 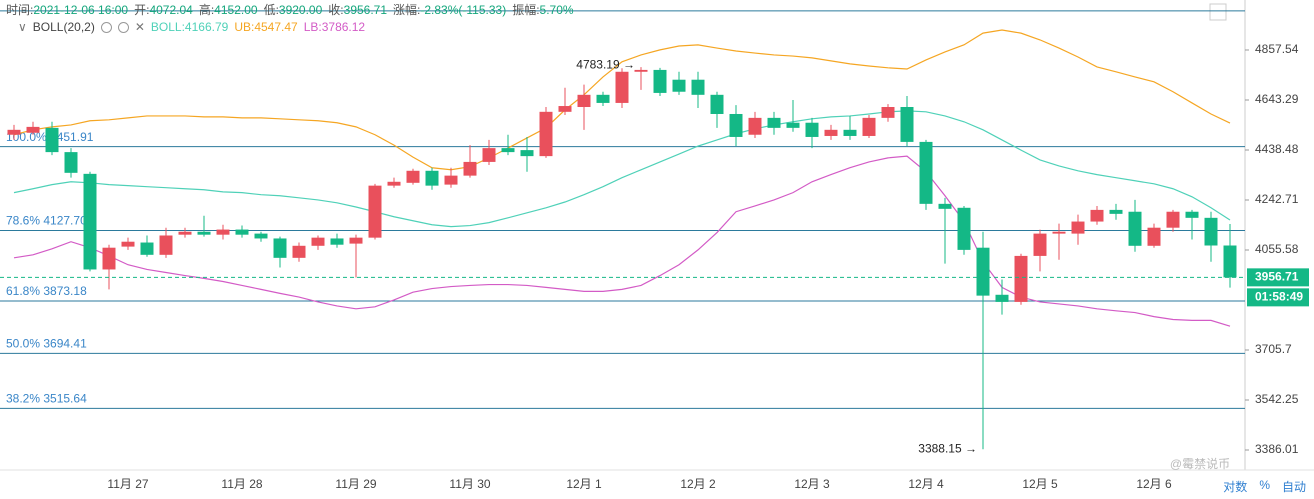 What do you see at coordinates (123, 27) in the screenshot?
I see `settings-icon` at bounding box center [123, 27].